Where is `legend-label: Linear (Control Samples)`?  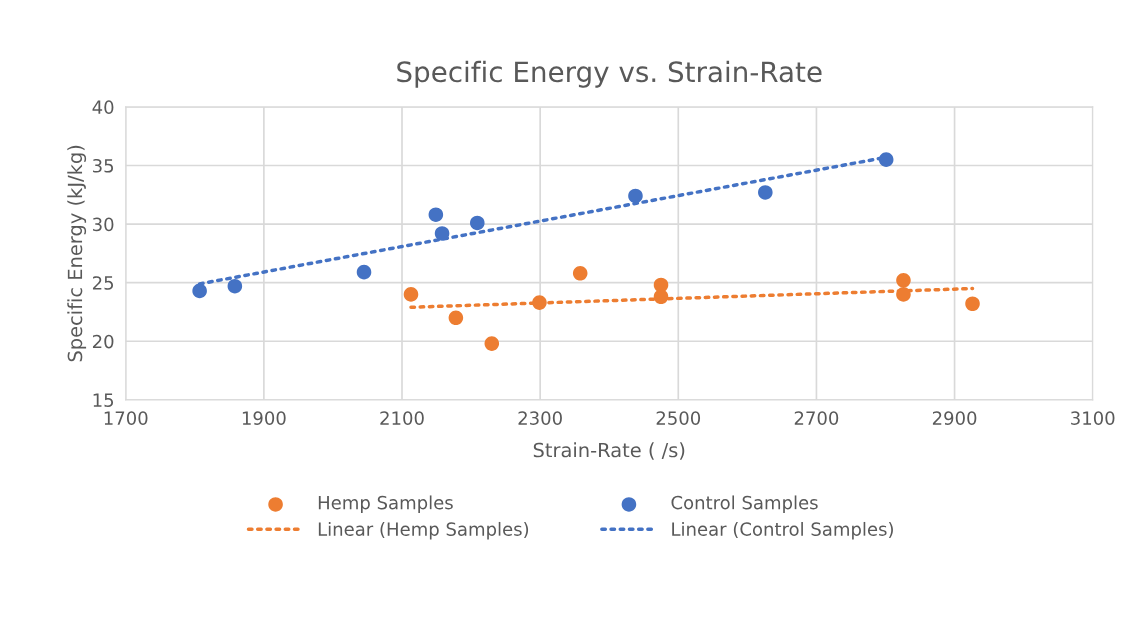 legend-label: Linear (Control Samples) is located at coordinates (782, 530).